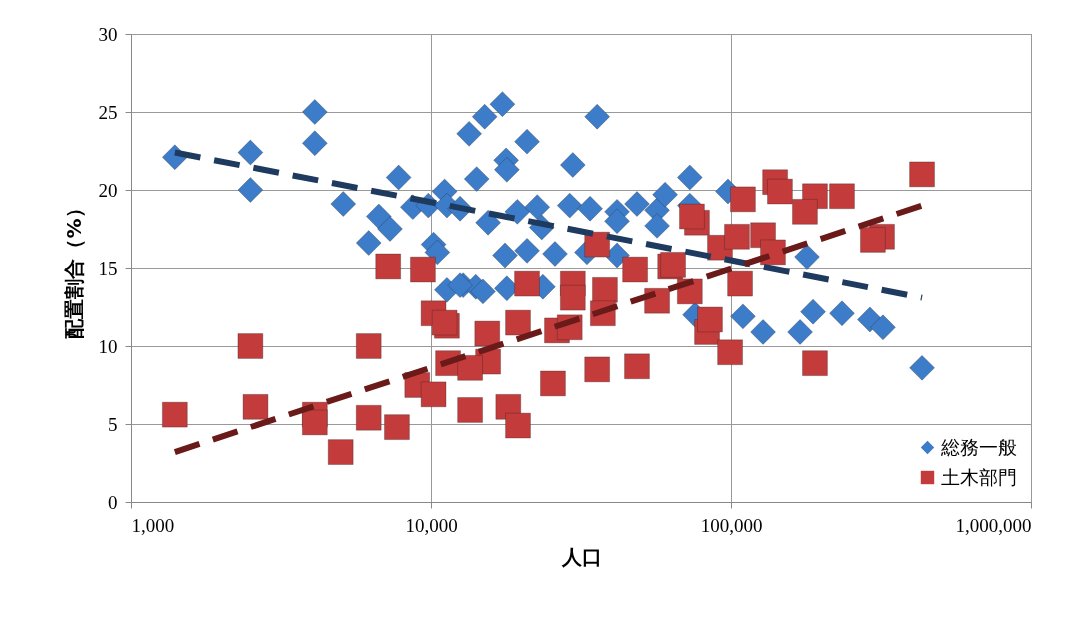 The image size is (1092, 625). Describe the element at coordinates (108, 112) in the screenshot. I see `y-tick-label: 25` at that location.